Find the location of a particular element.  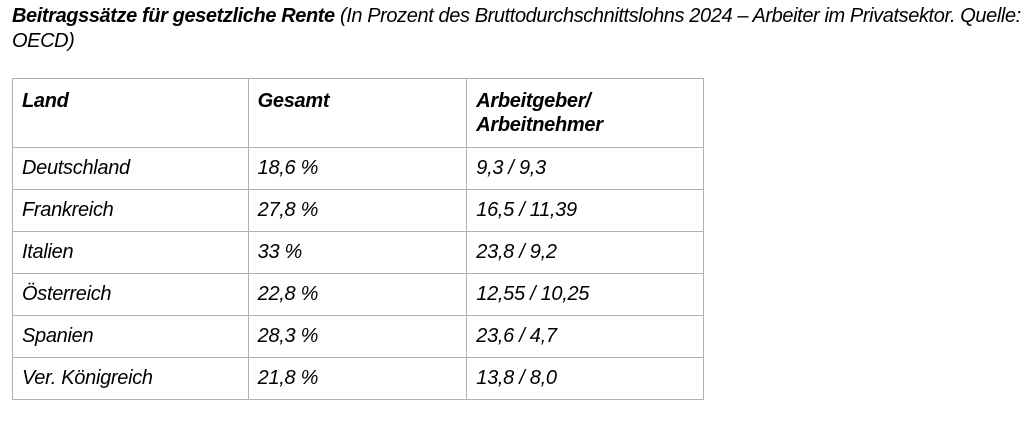

cell-anteile: 12,55 / 10,25 is located at coordinates (585, 294).